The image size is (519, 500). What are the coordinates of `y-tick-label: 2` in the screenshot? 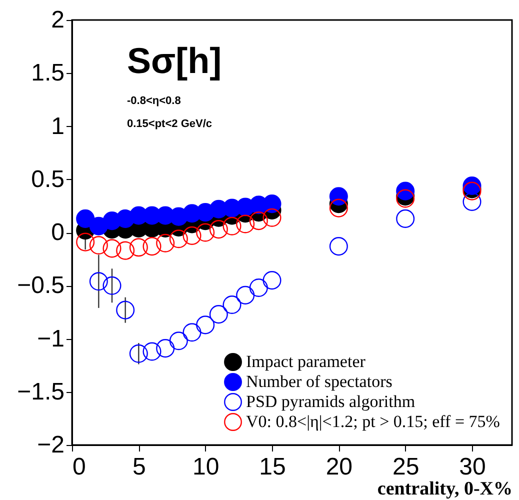 It's located at (57, 20).